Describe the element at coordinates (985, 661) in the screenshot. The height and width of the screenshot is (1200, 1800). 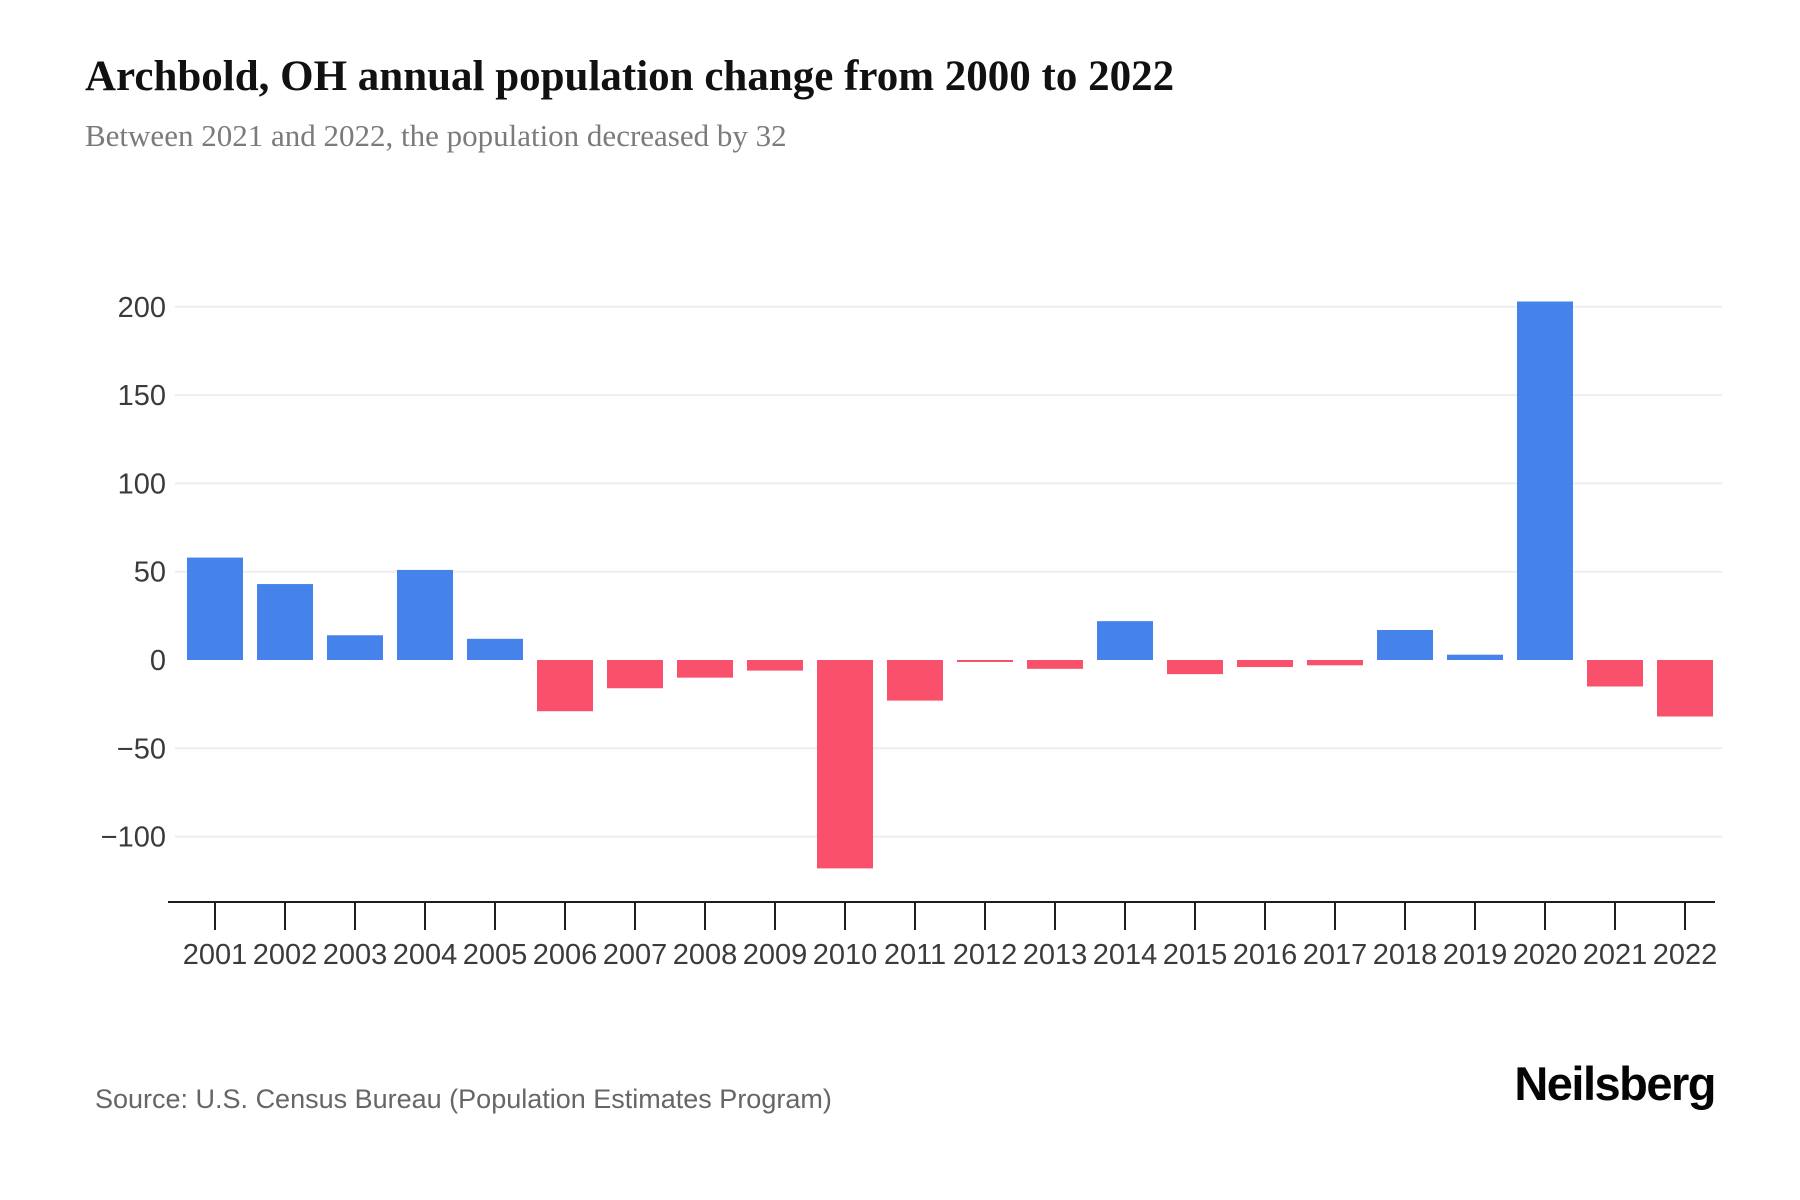
I see `bar-2012` at that location.